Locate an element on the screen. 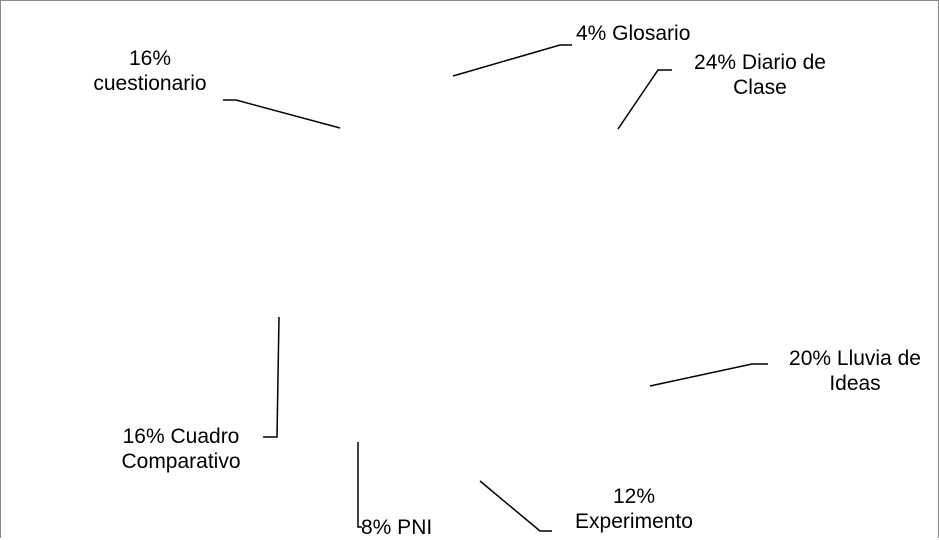 This screenshot has width=939, height=540. slice-label-experimento: 12% Experimento is located at coordinates (634, 509).